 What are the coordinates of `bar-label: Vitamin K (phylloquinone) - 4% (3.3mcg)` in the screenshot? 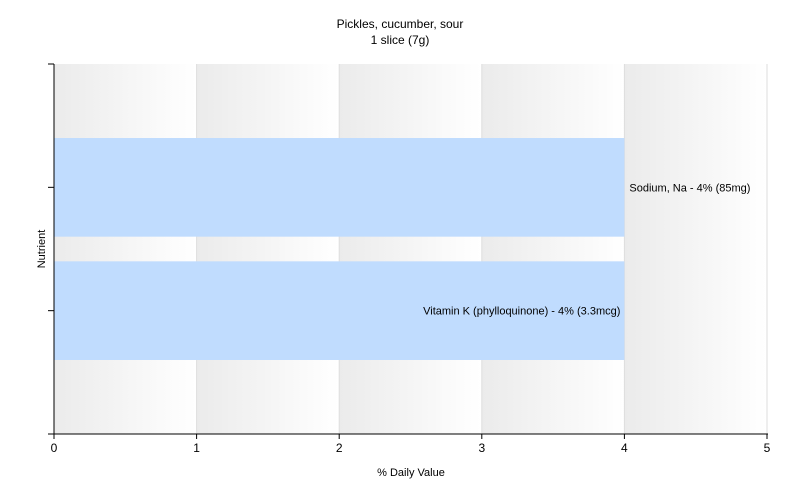 It's located at (521, 312).